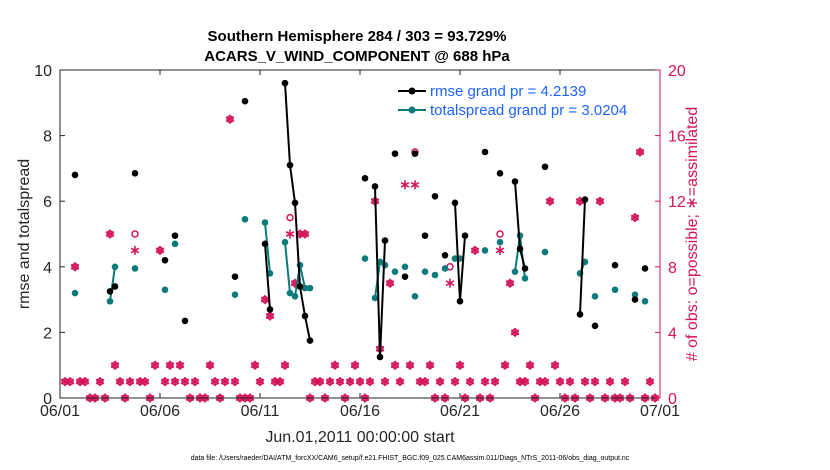 The height and width of the screenshot is (470, 830). I want to click on legend-totalspread-marker, so click(412, 110).